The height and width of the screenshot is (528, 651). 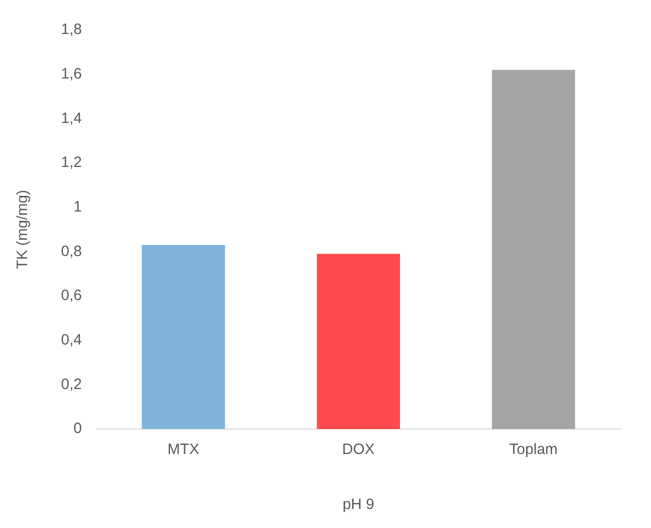 I want to click on y-tick-label: 0, so click(x=78, y=429).